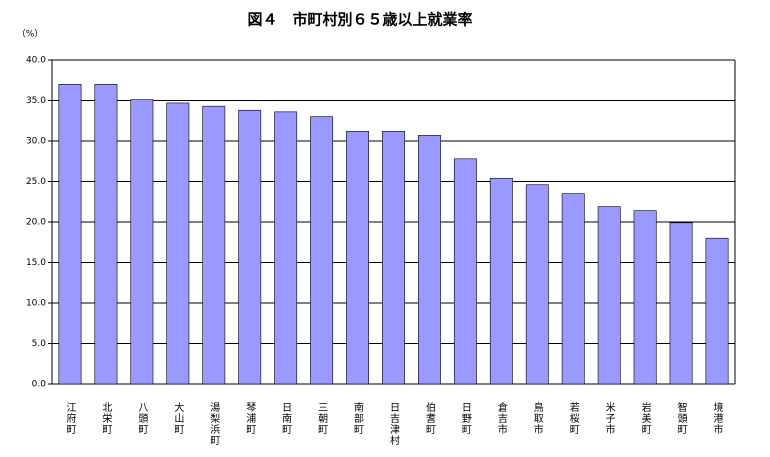 The width and height of the screenshot is (770, 457). I want to click on x-tick-label: 日野町, so click(465, 418).